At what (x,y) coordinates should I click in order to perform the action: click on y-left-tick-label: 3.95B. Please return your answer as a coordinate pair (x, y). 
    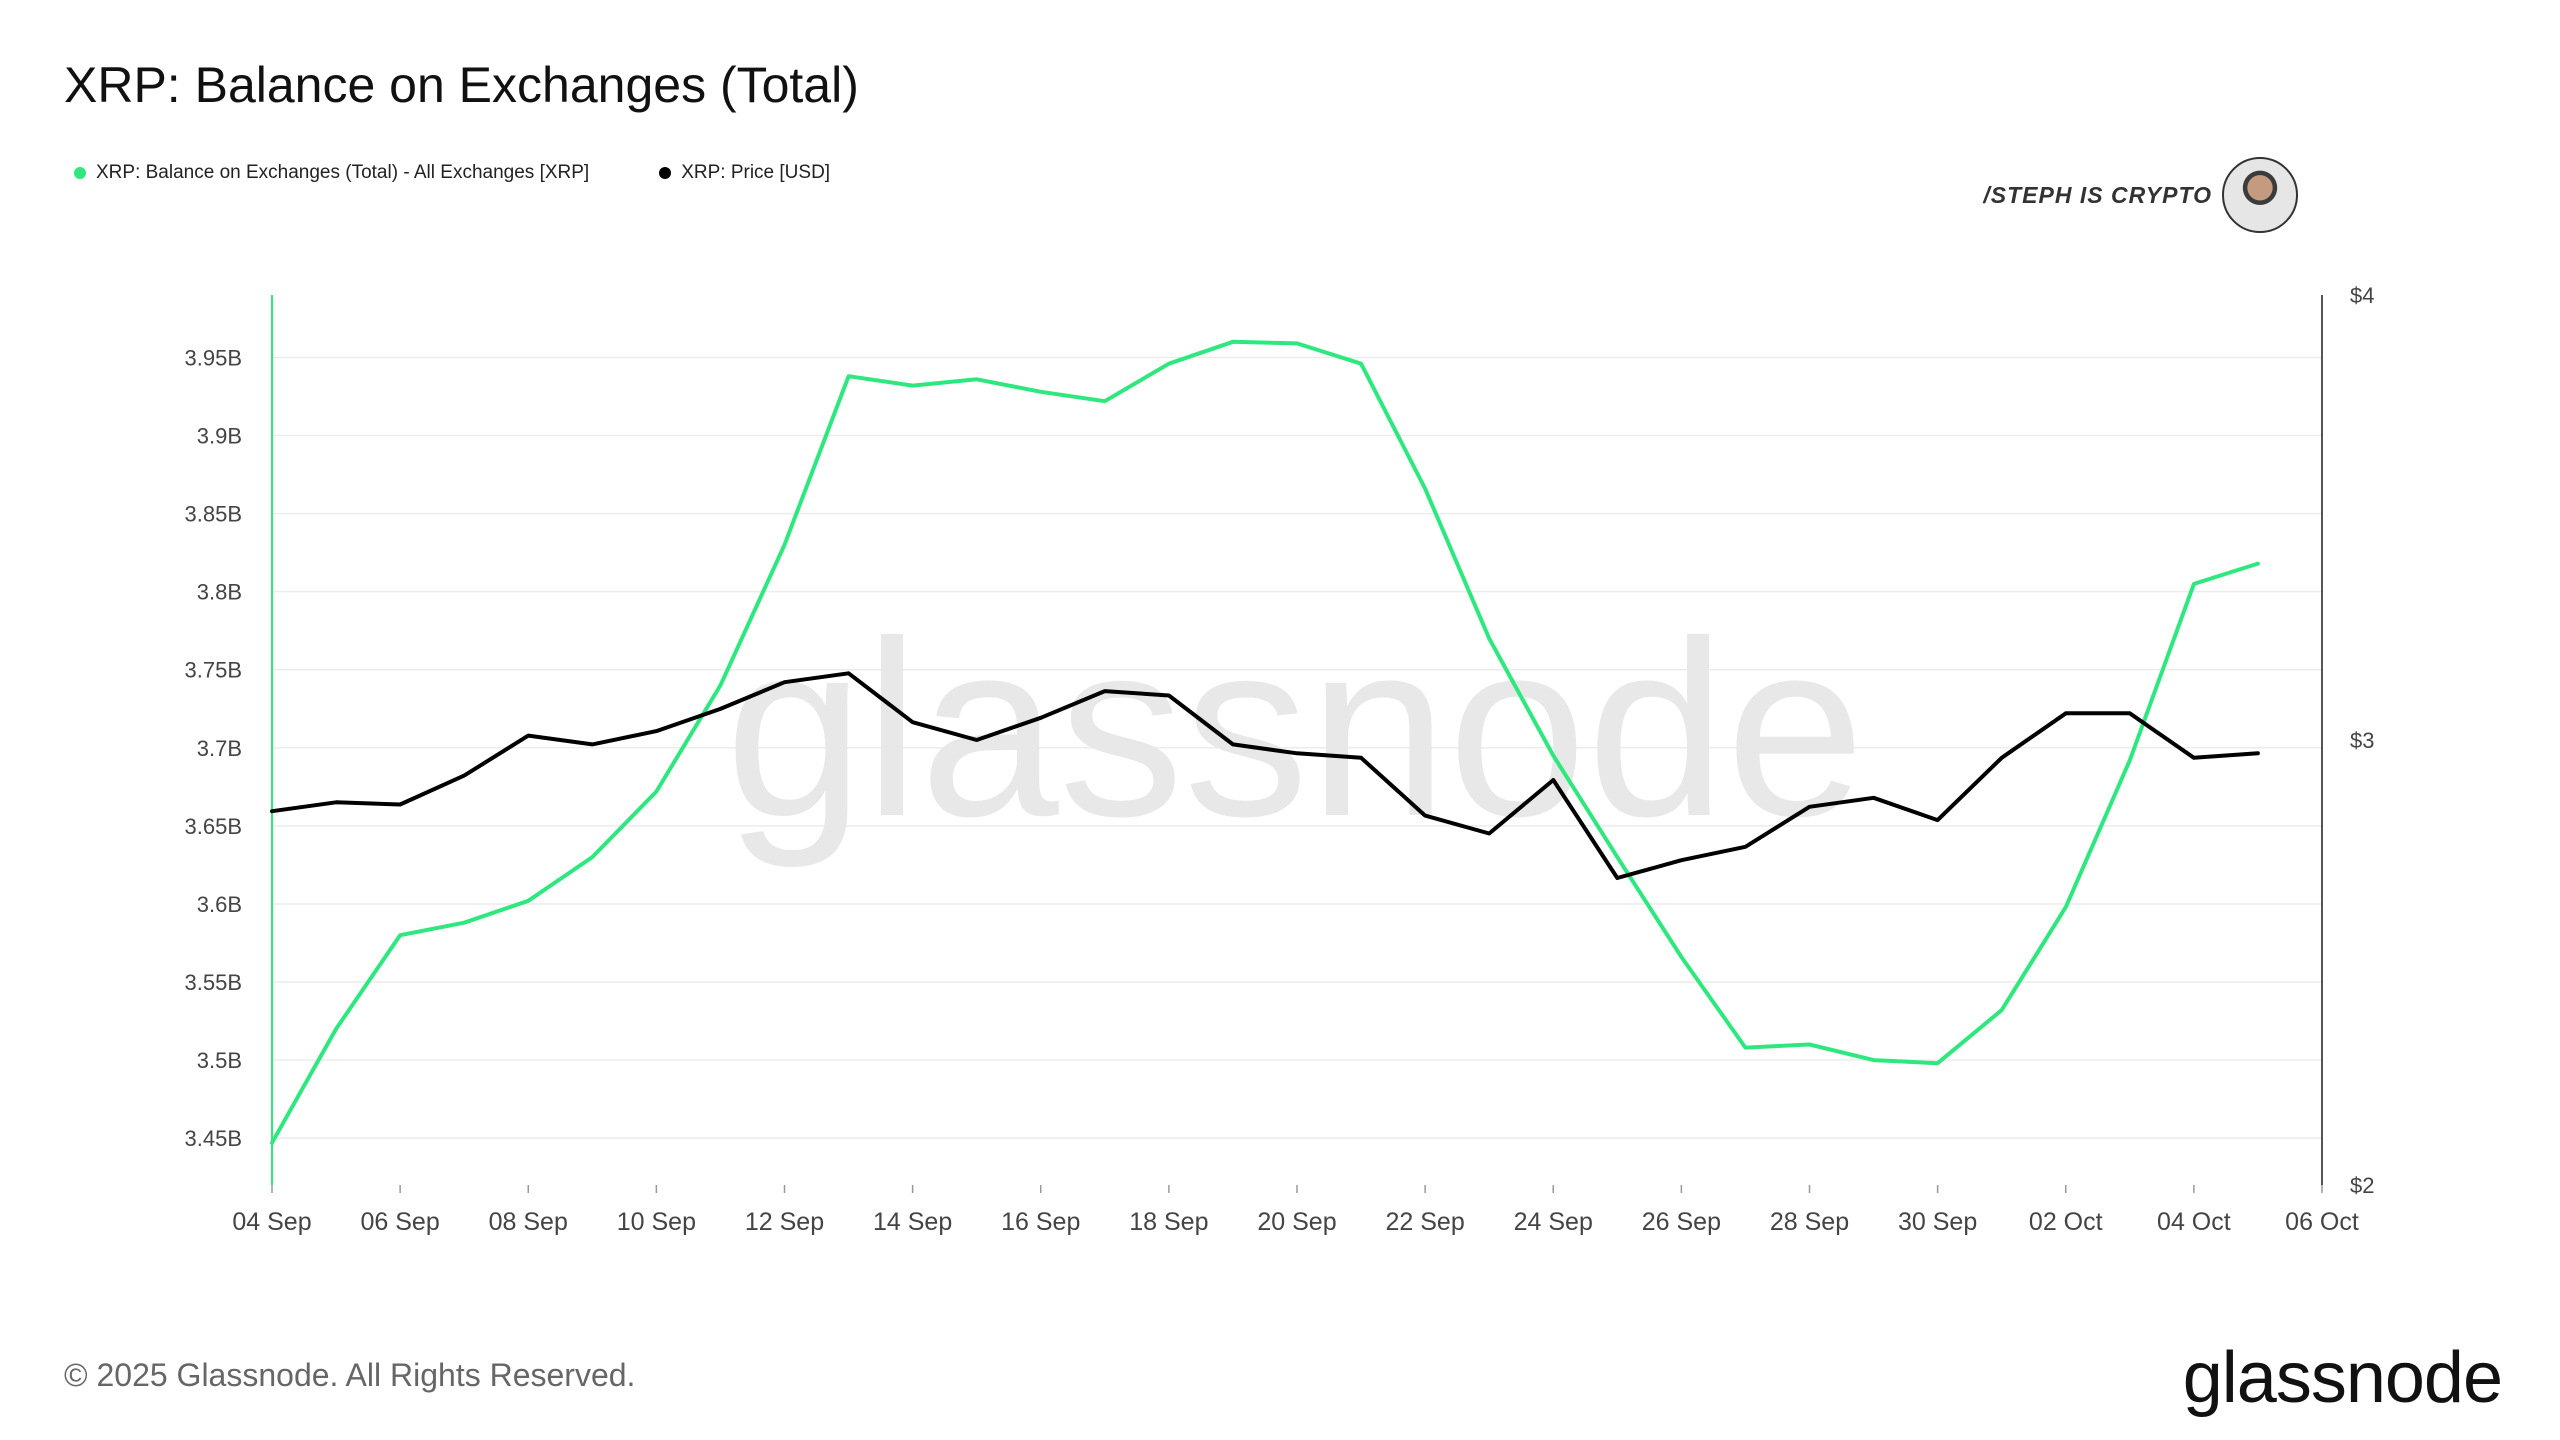
    Looking at the image, I should click on (214, 357).